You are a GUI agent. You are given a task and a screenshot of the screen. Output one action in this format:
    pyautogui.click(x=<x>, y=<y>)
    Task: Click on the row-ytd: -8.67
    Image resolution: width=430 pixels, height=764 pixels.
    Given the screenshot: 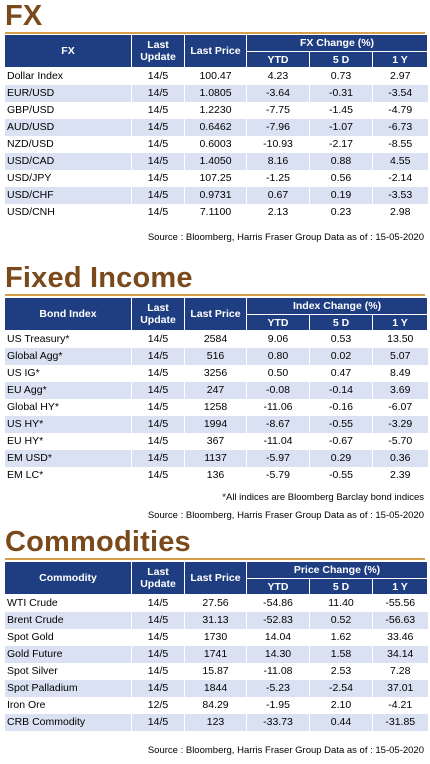 What is the action you would take?
    pyautogui.click(x=278, y=424)
    